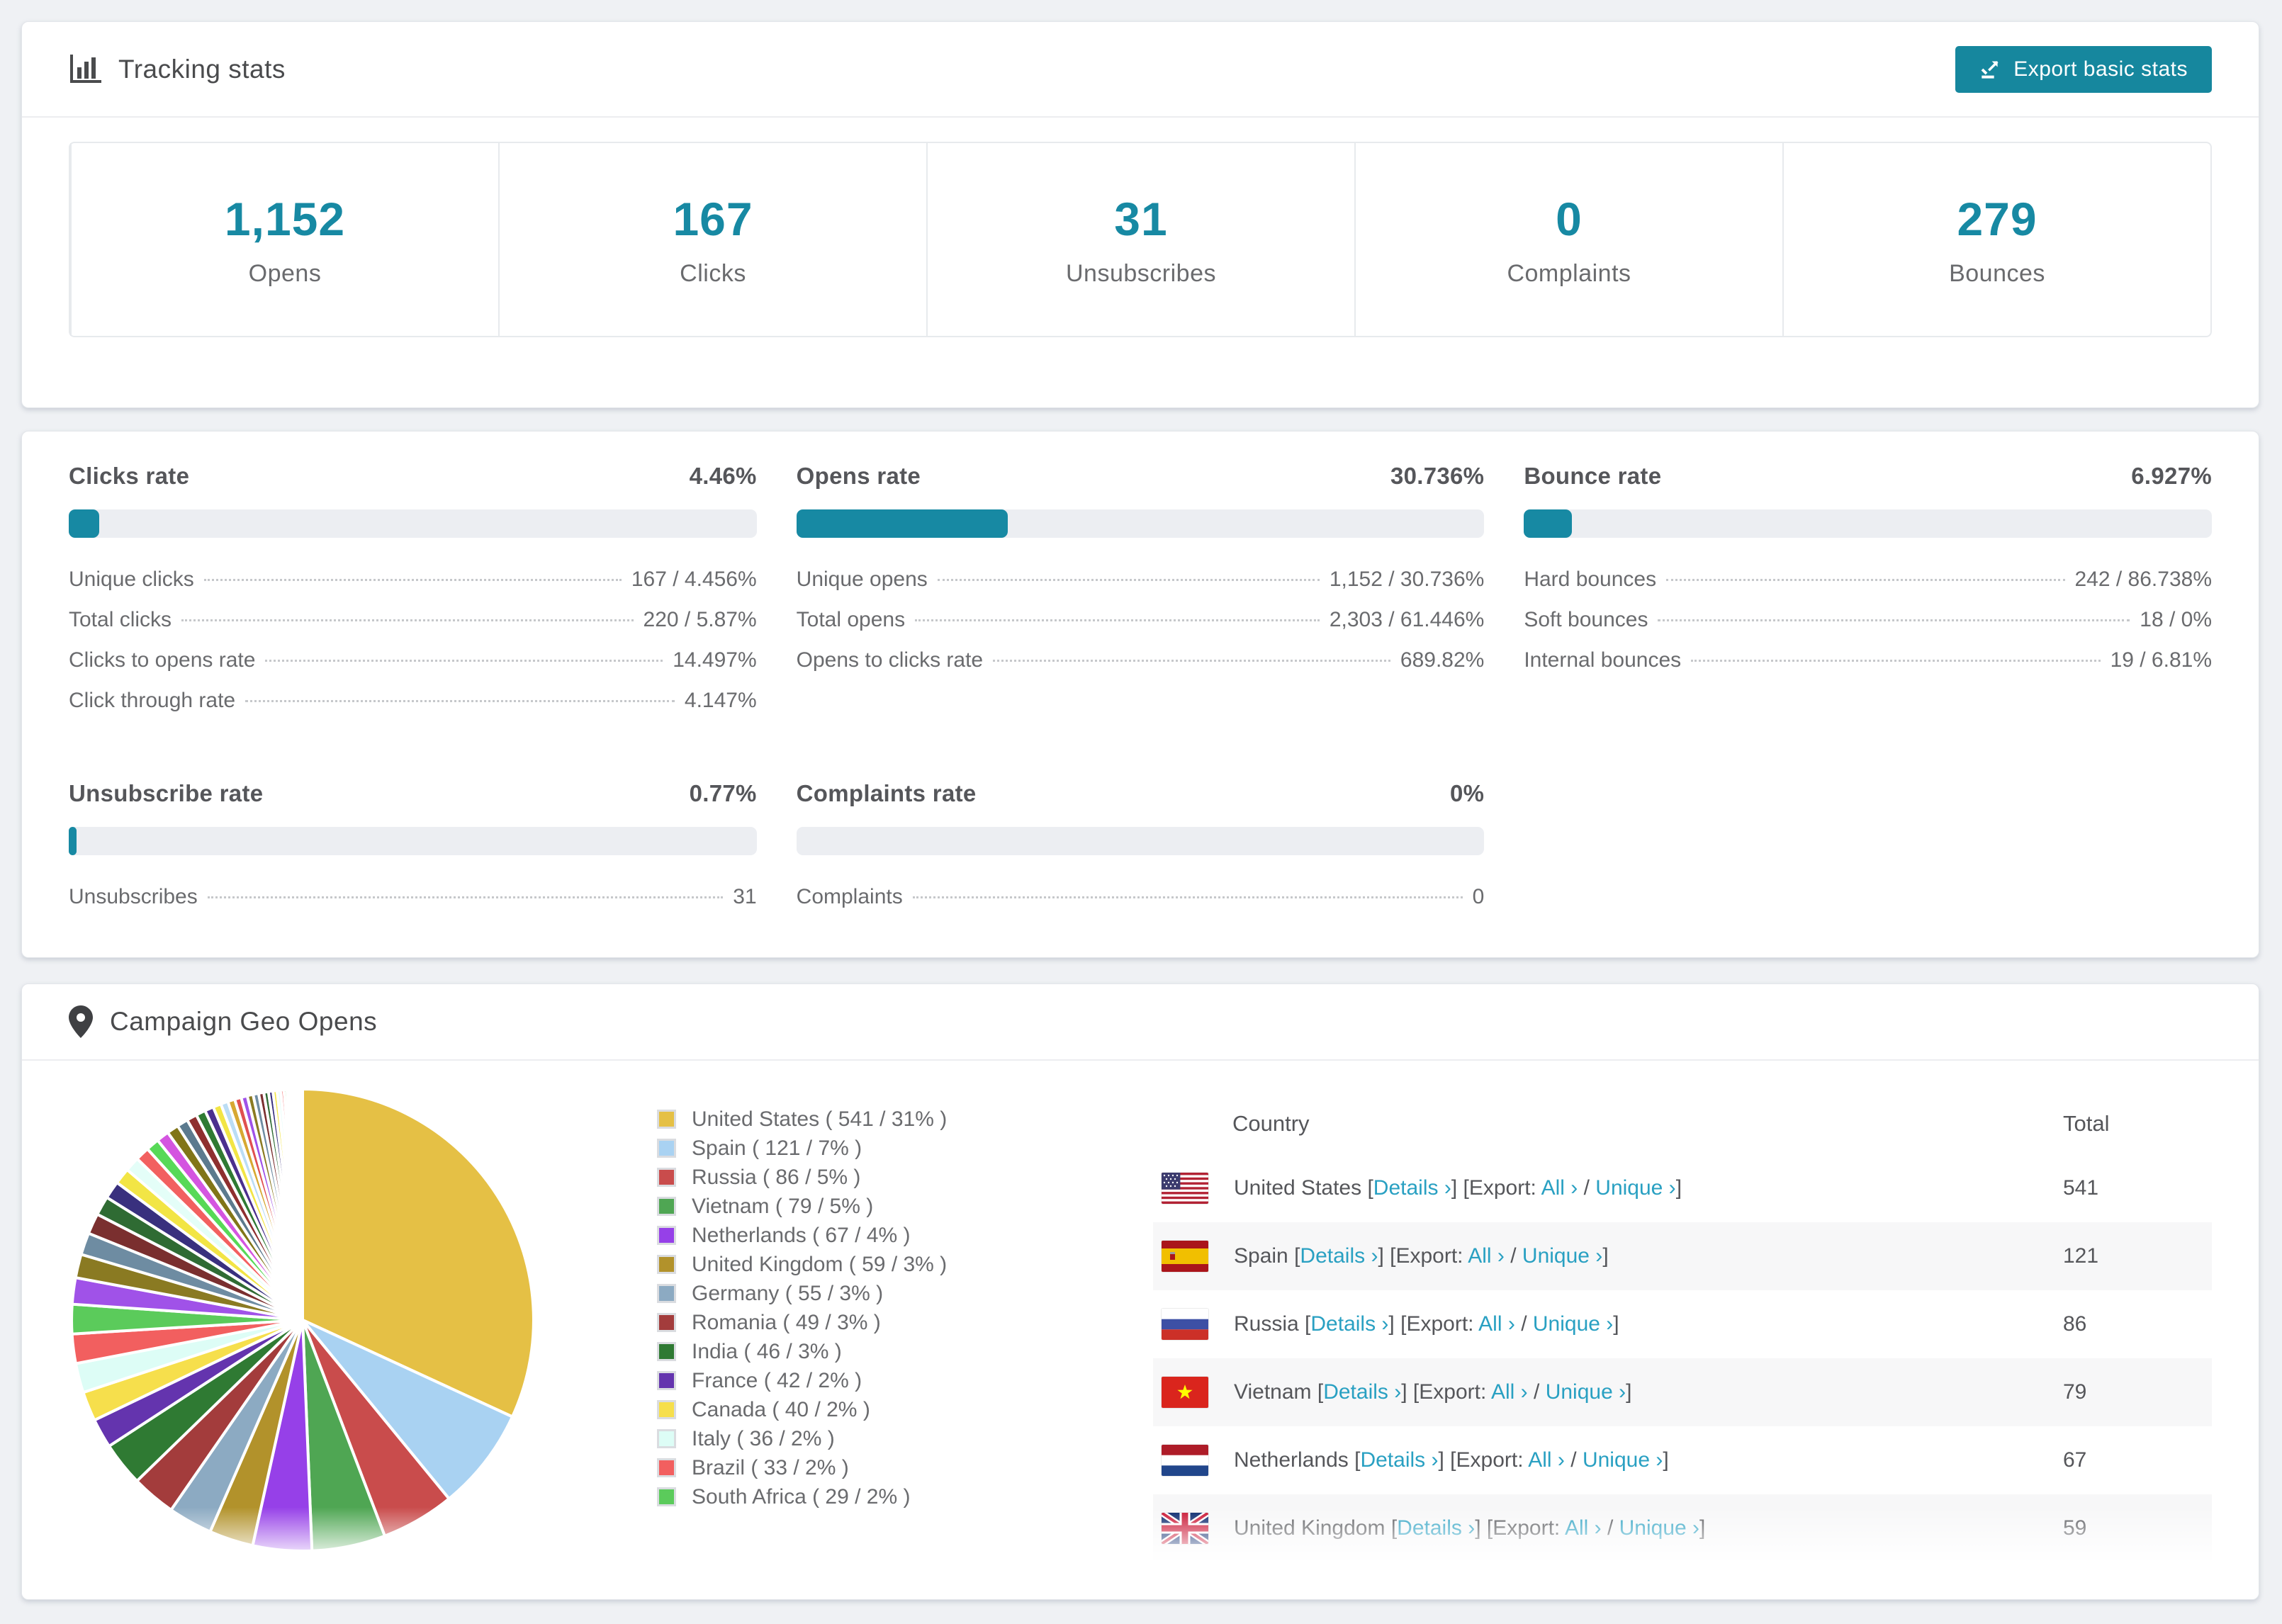  I want to click on legend-item: United States ( 541 / 31% ), so click(905, 1119).